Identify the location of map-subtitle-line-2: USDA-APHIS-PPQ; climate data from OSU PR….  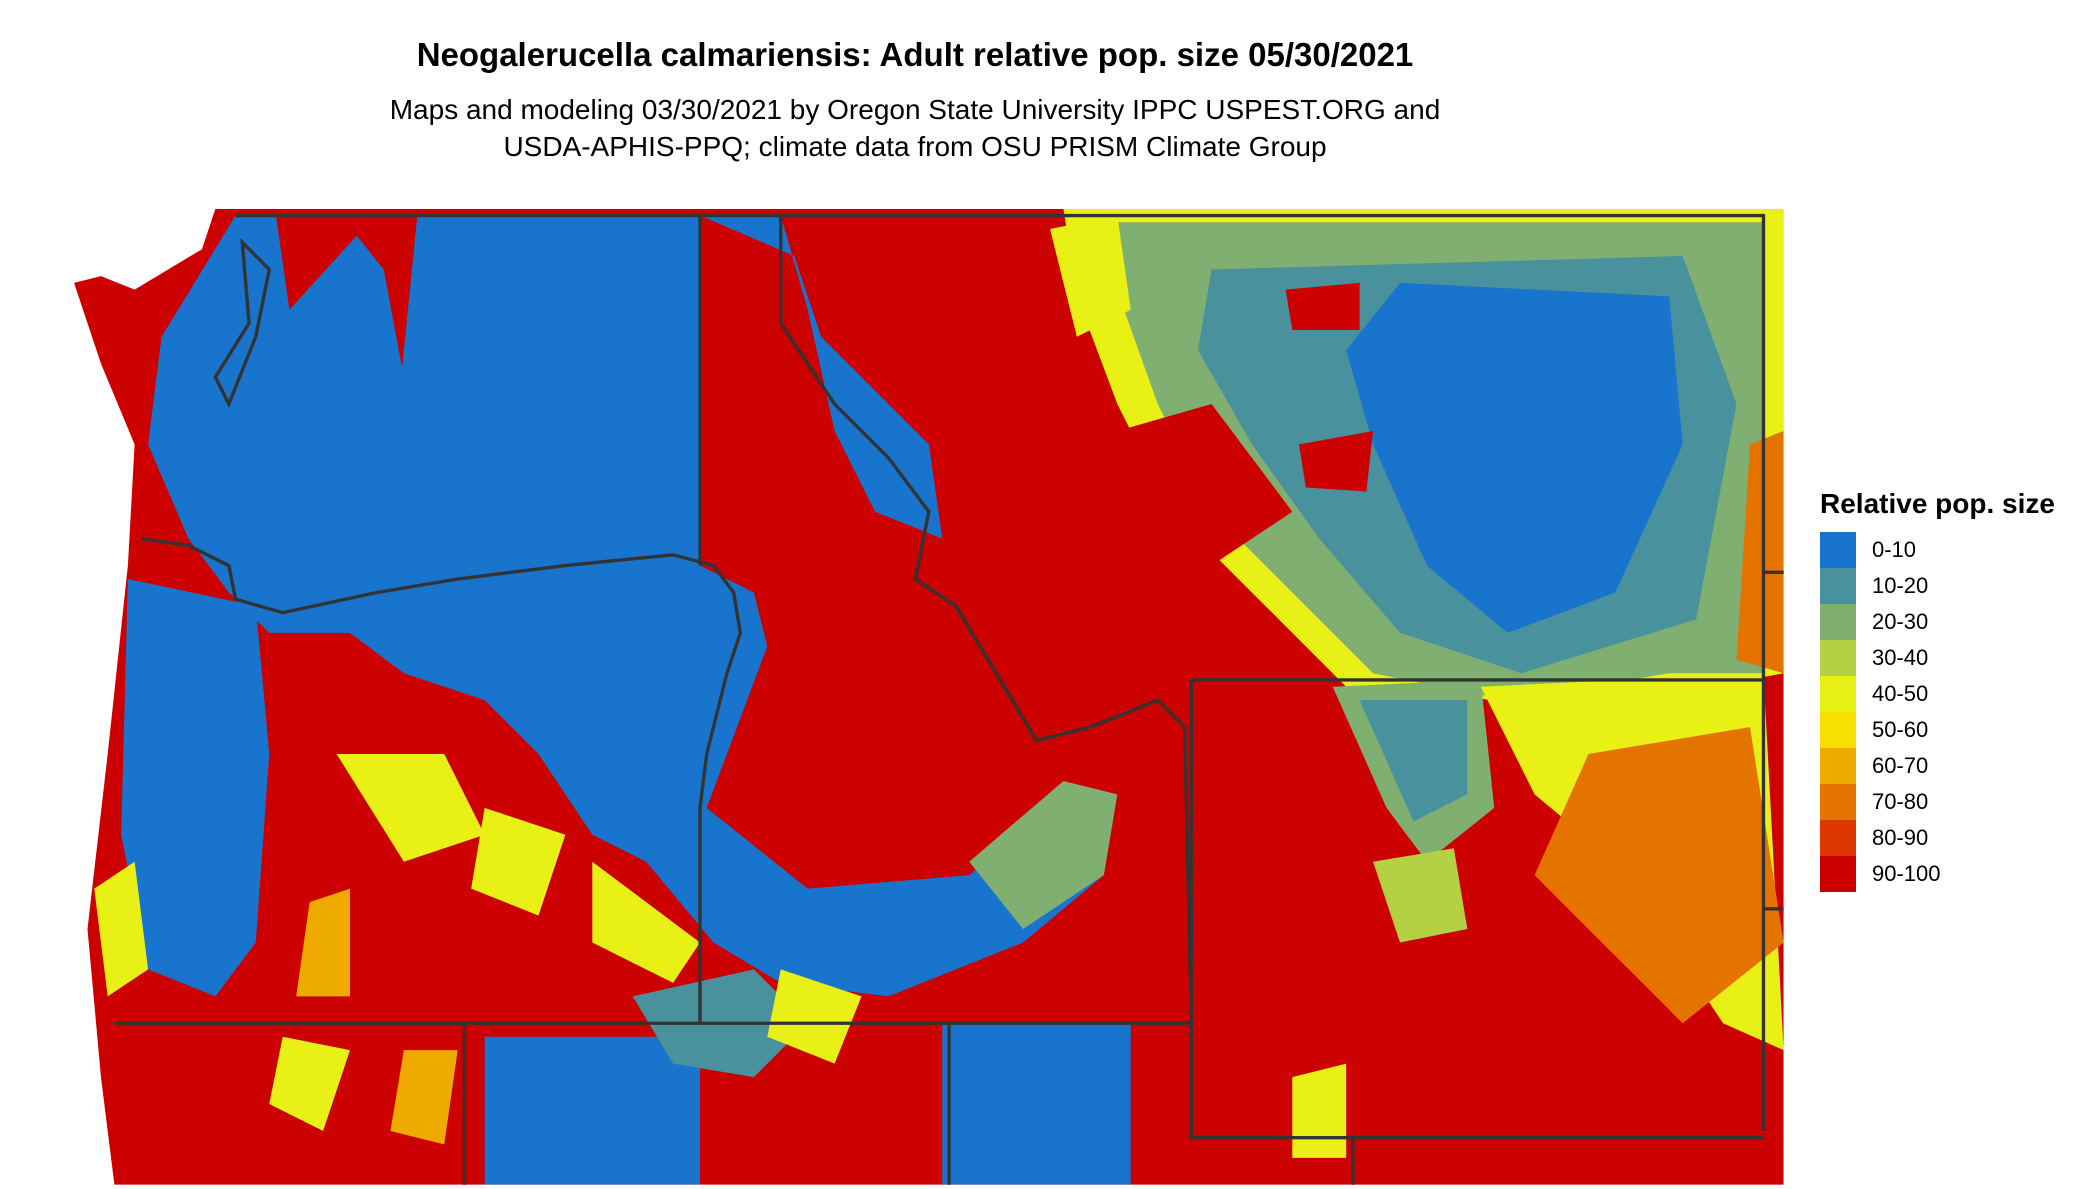
(915, 146).